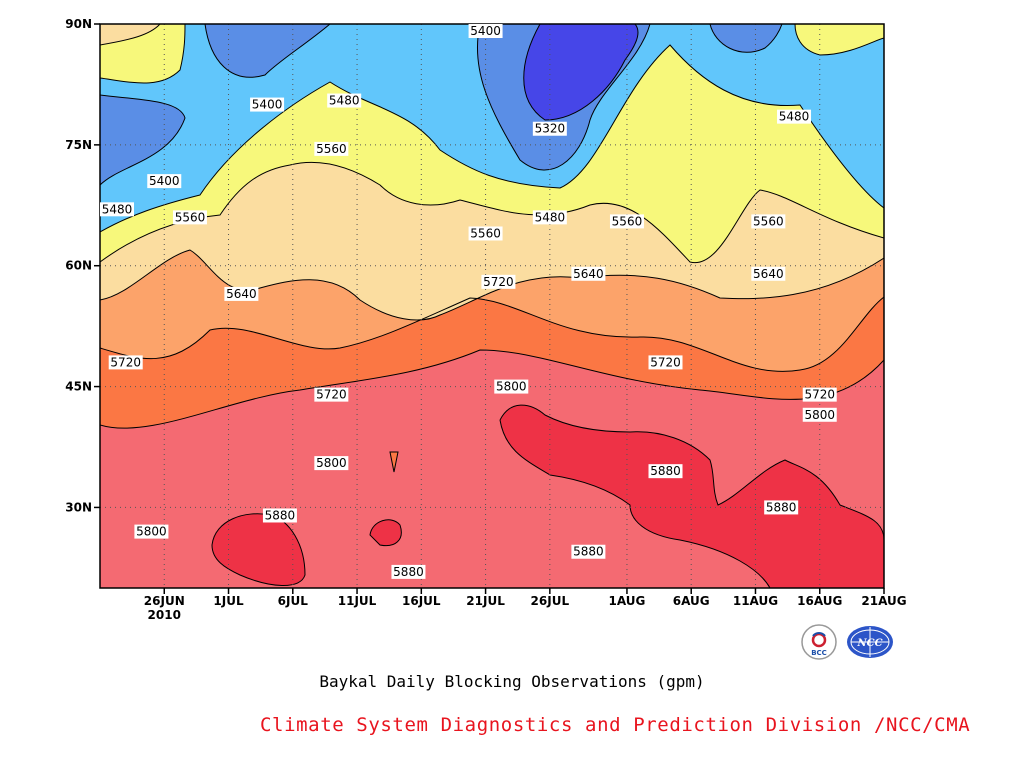 The image size is (1024, 768). I want to click on y-tick-label: 60N, so click(78, 266).